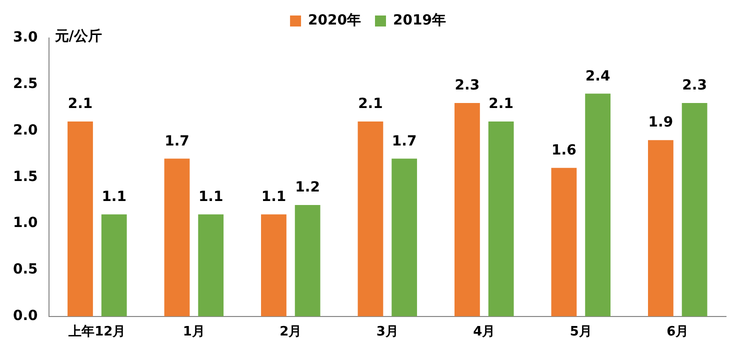  What do you see at coordinates (25, 84) in the screenshot?
I see `y-tick-label: 2.5` at bounding box center [25, 84].